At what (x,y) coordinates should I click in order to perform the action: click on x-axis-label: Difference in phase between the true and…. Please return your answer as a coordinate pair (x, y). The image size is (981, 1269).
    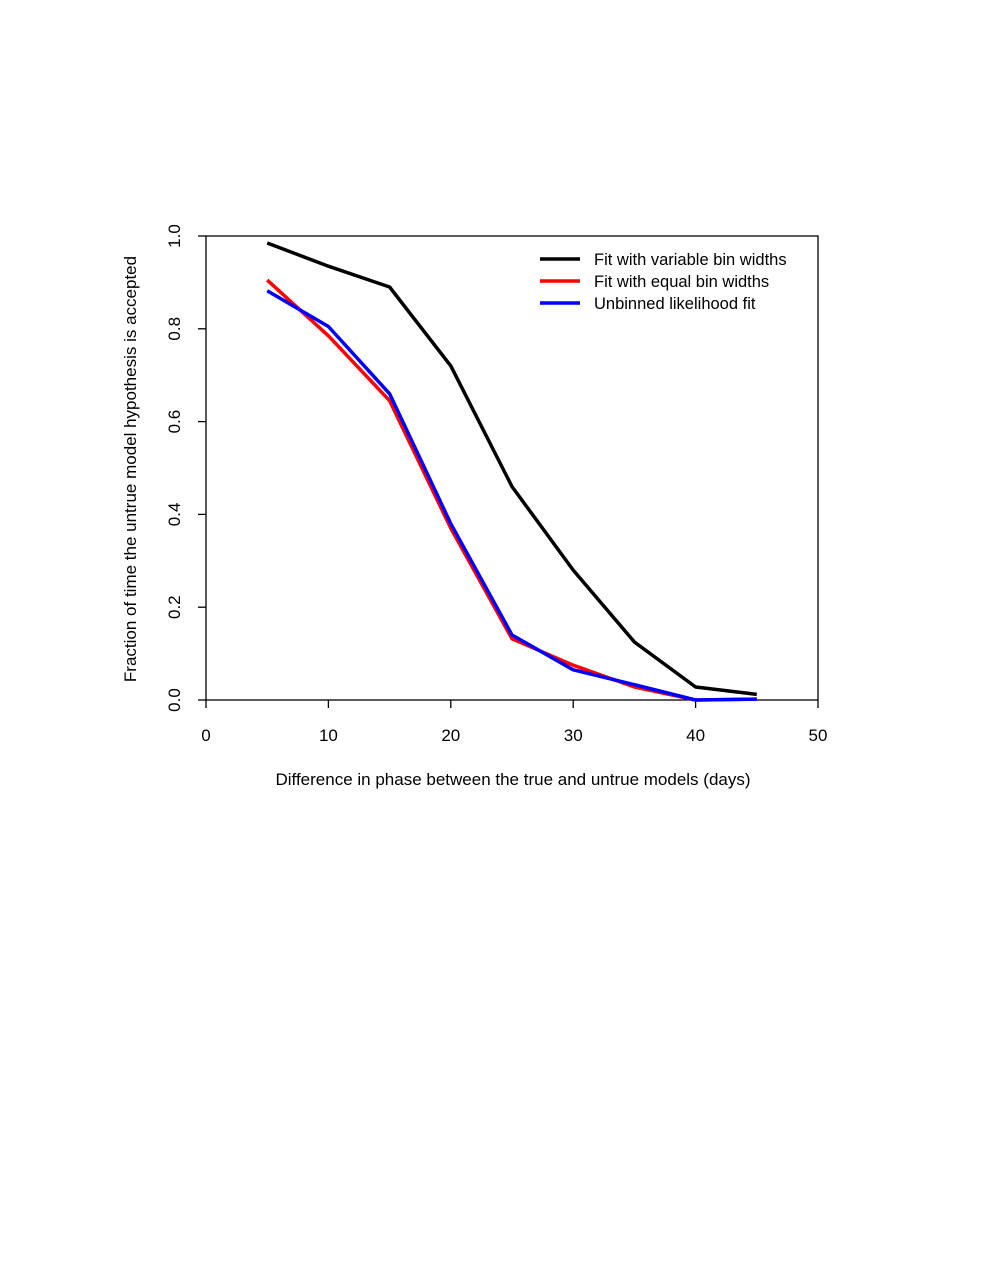
    Looking at the image, I should click on (512, 779).